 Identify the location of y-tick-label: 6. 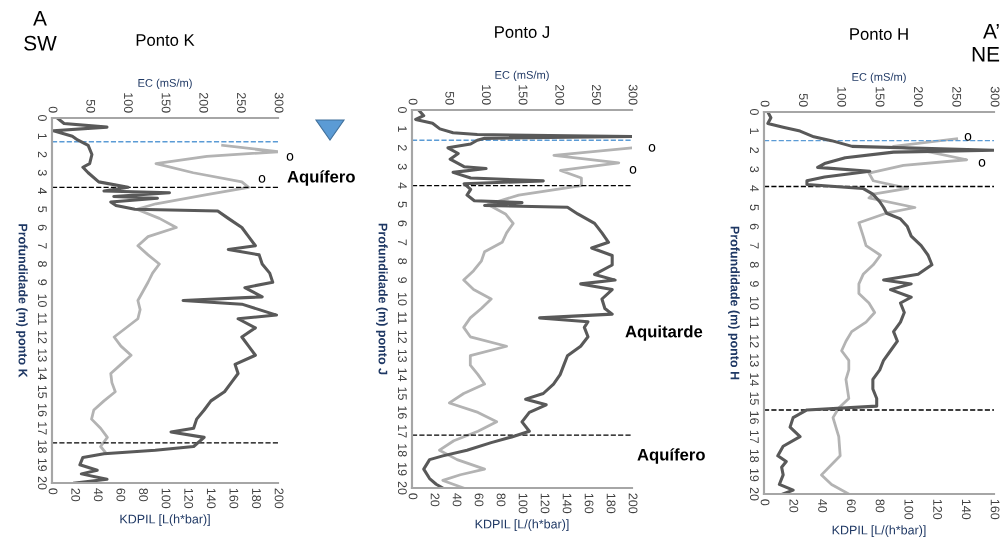
(402, 223).